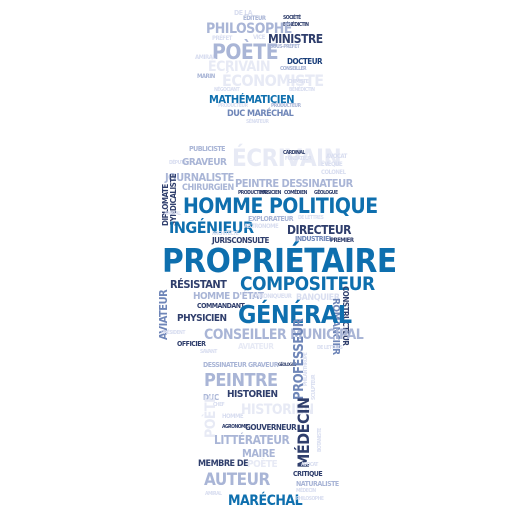 The height and width of the screenshot is (512, 512). I want to click on word: DUC, so click(211, 397).